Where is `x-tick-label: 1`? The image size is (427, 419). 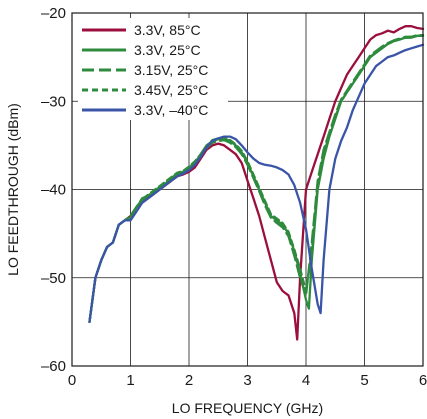 x-tick-label: 1 is located at coordinates (130, 380).